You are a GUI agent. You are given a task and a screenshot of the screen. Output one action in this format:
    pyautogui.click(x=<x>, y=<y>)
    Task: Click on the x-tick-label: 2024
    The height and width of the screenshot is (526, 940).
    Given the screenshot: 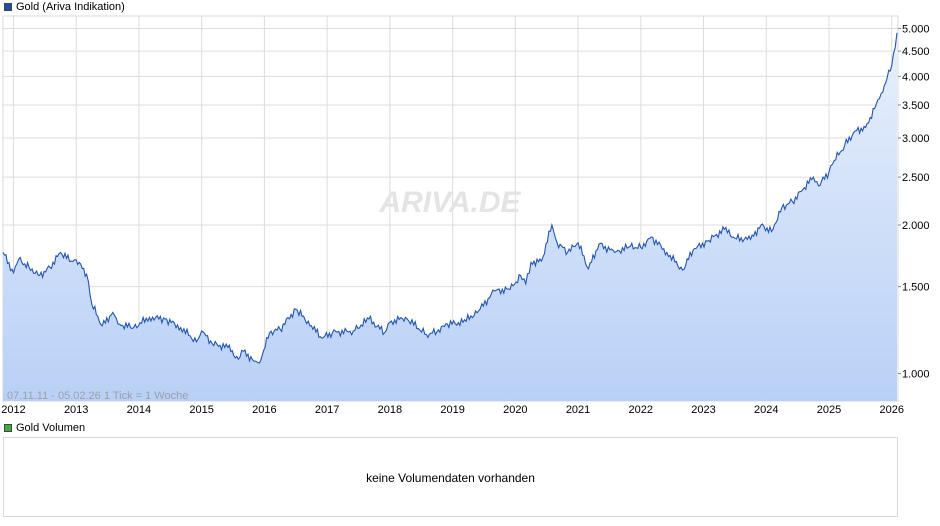 What is the action you would take?
    pyautogui.click(x=766, y=410)
    